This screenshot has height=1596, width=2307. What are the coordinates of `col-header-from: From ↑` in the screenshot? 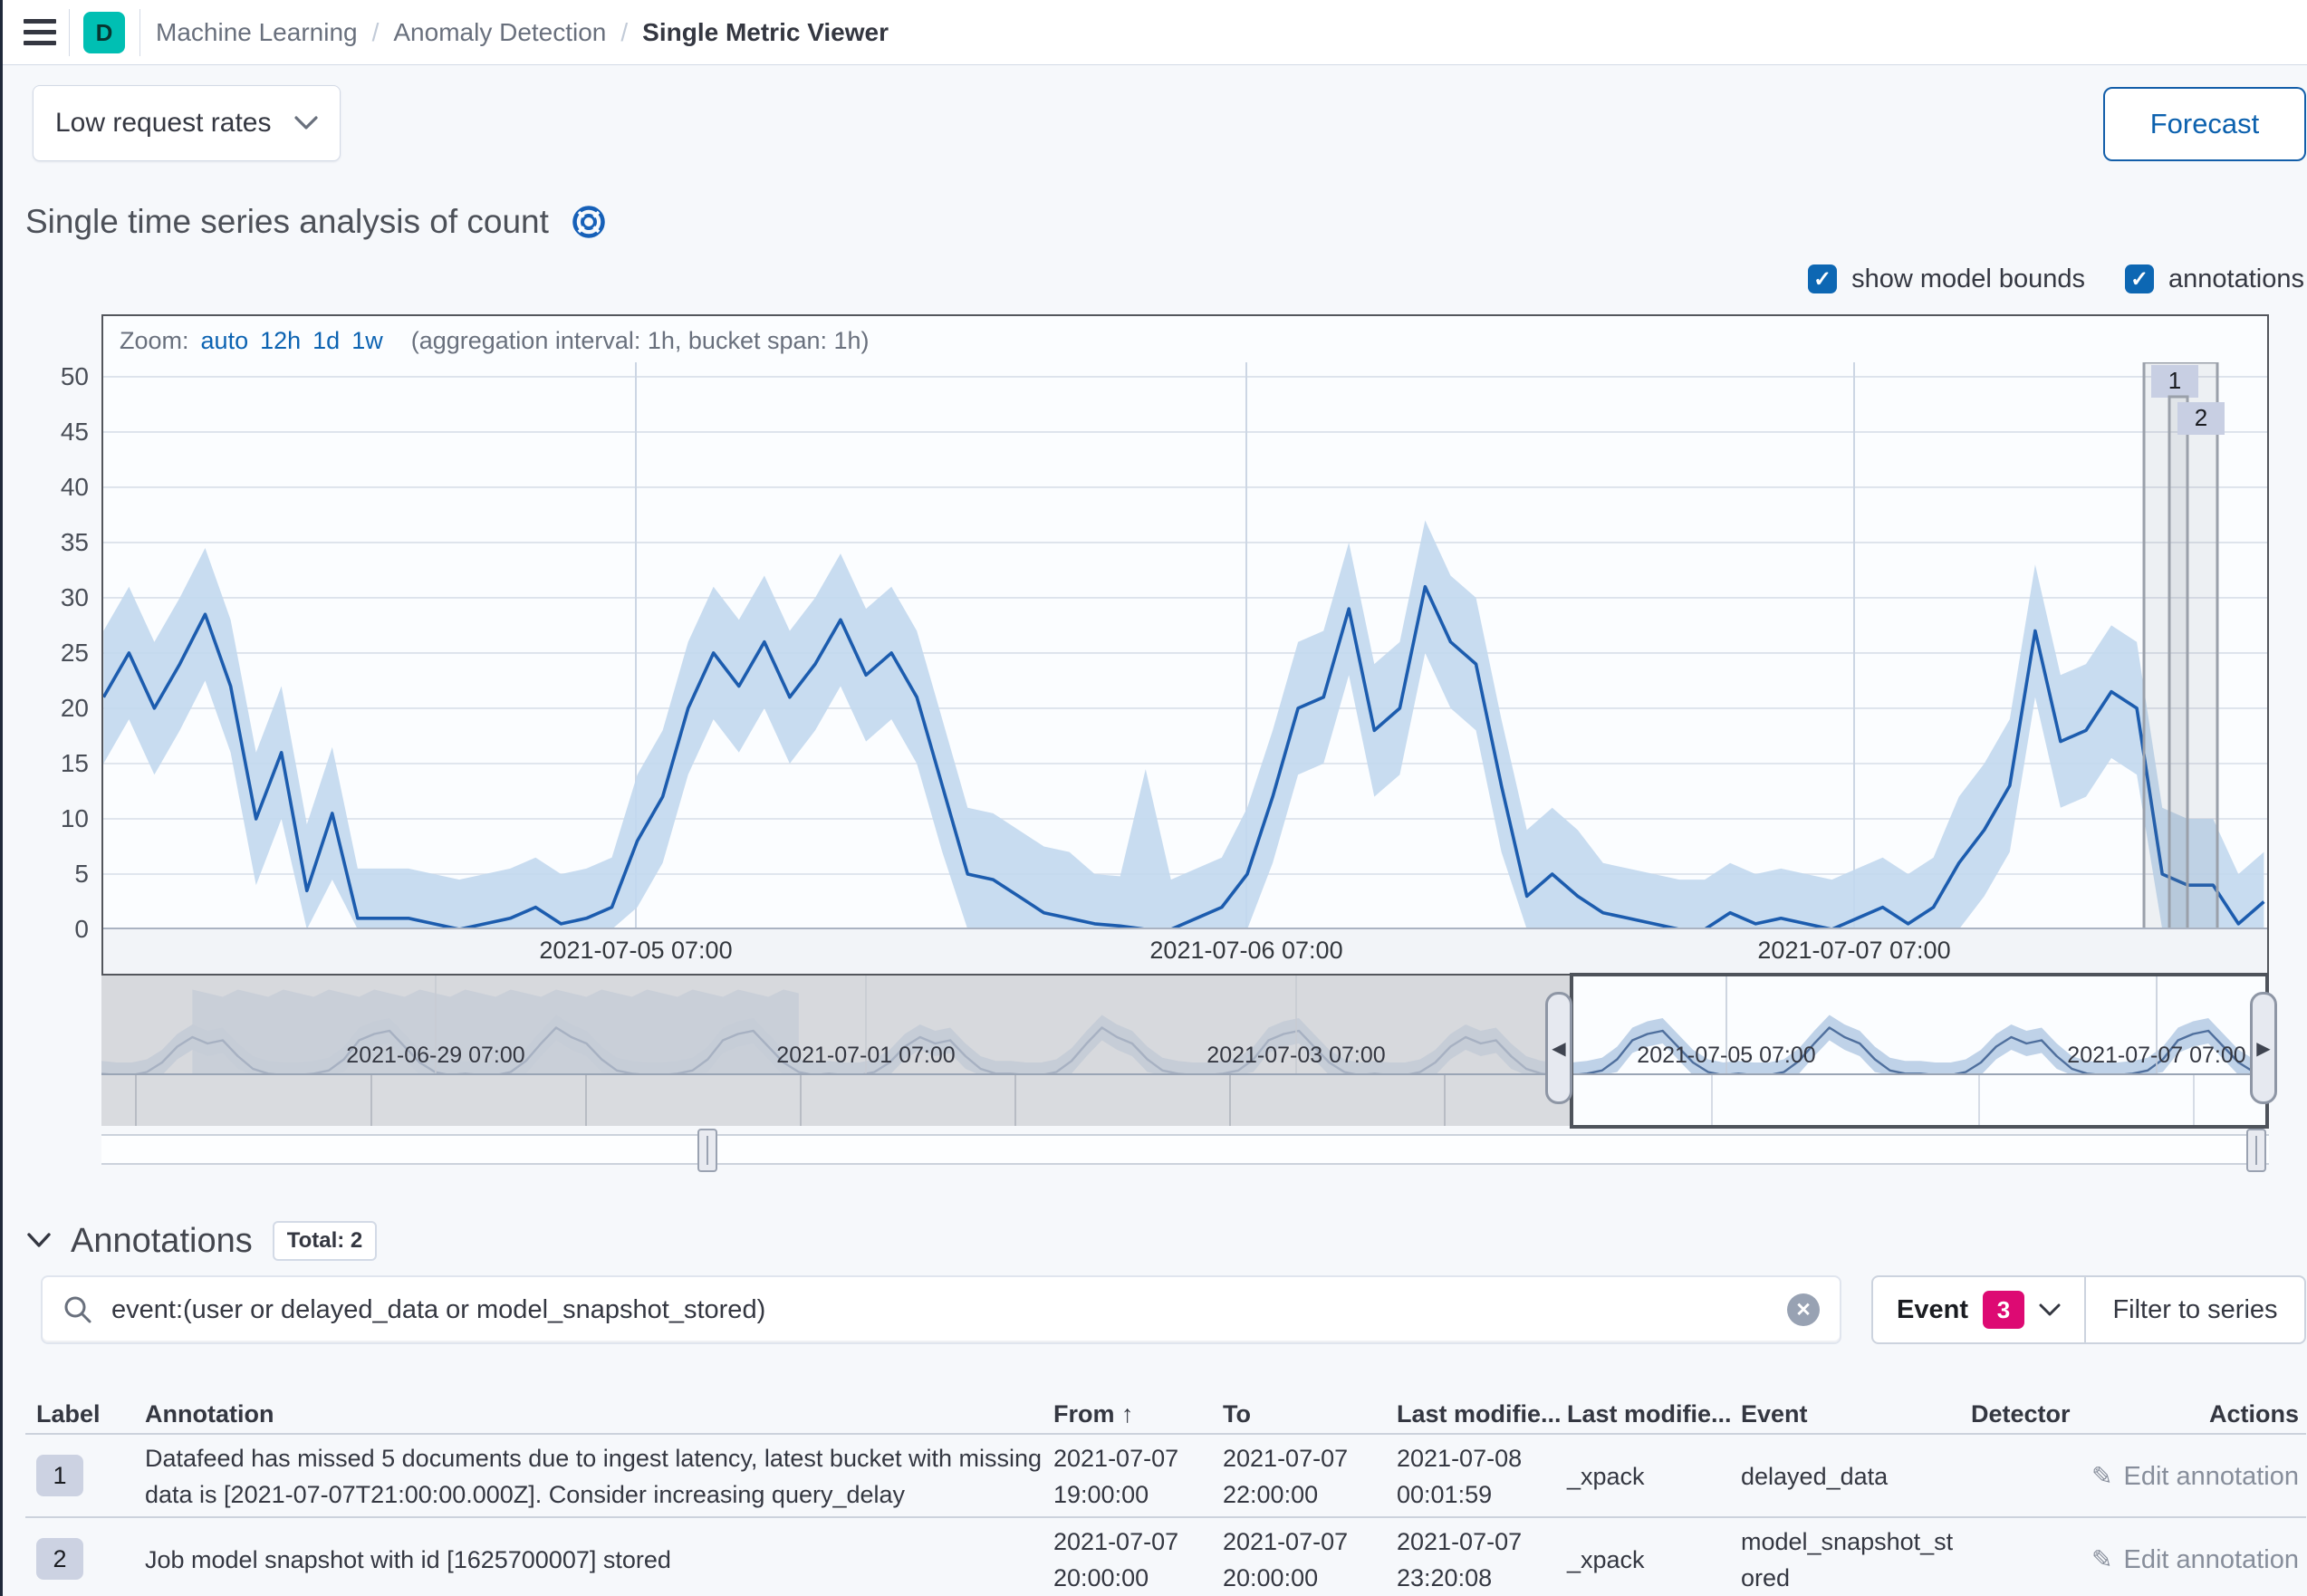 It's located at (1093, 1414).